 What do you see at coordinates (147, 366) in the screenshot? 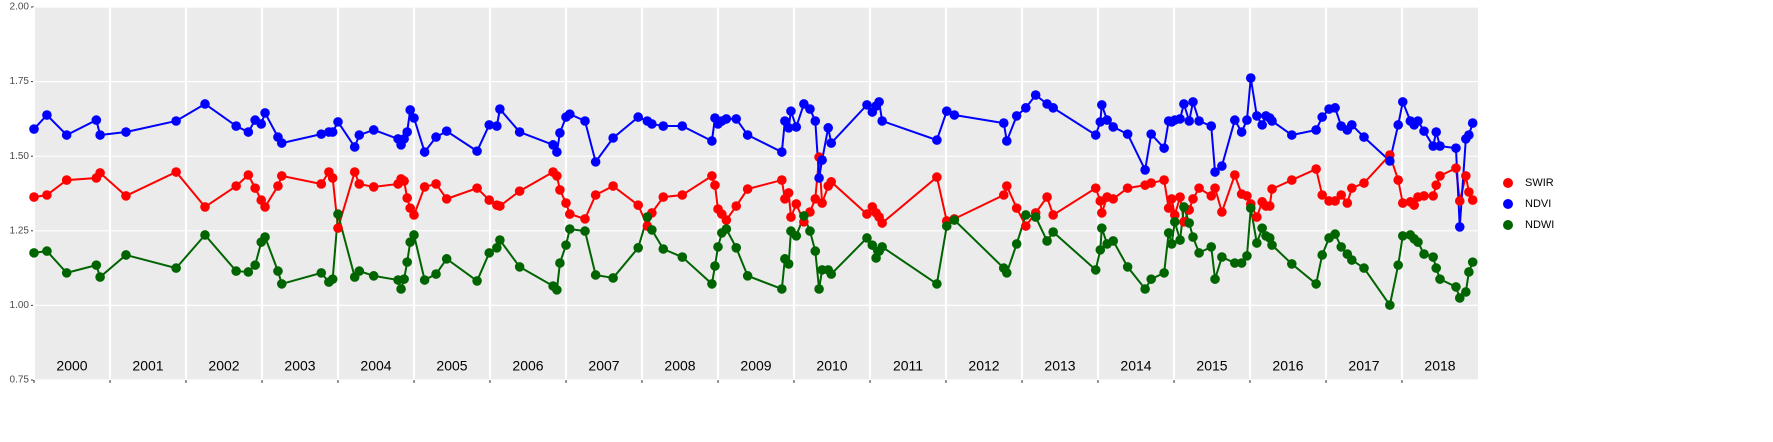
I see `x-tick-label: 2001` at bounding box center [147, 366].